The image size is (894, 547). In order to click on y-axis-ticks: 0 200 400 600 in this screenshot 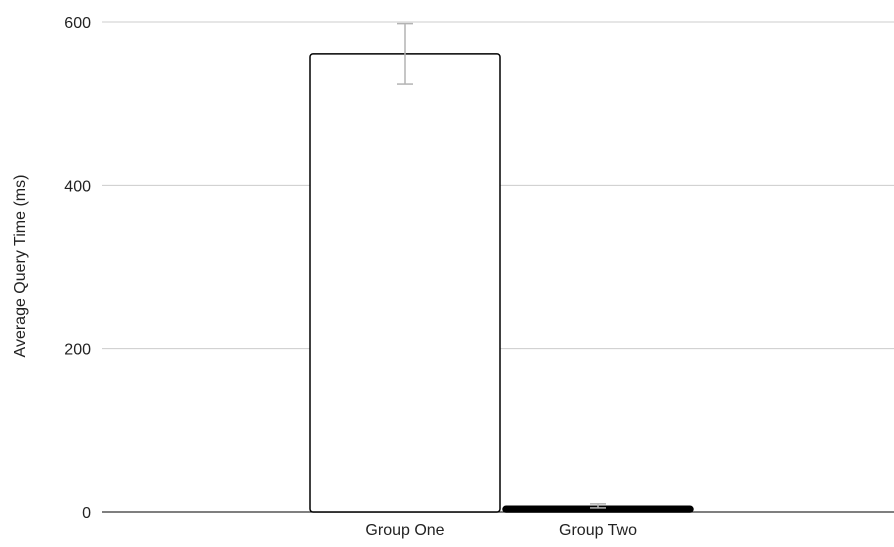, I will do `click(77, 268)`.